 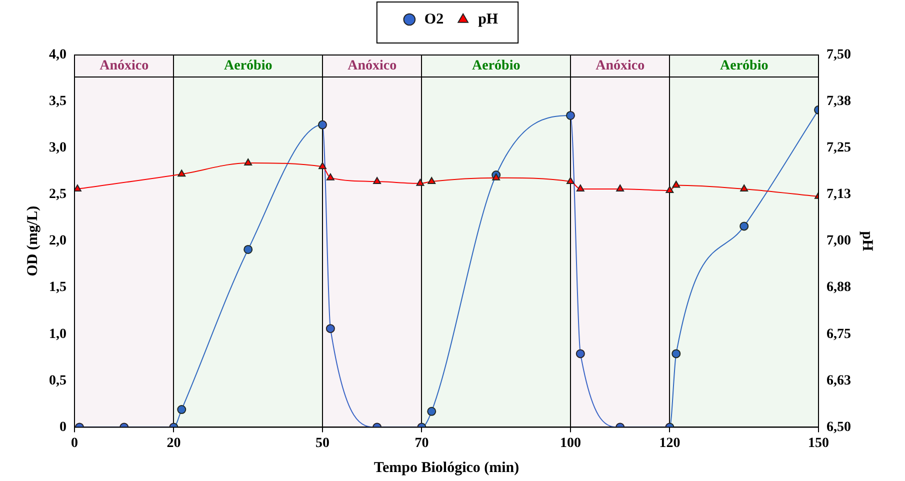 I want to click on y2-tick-label: 6,63, so click(x=838, y=380).